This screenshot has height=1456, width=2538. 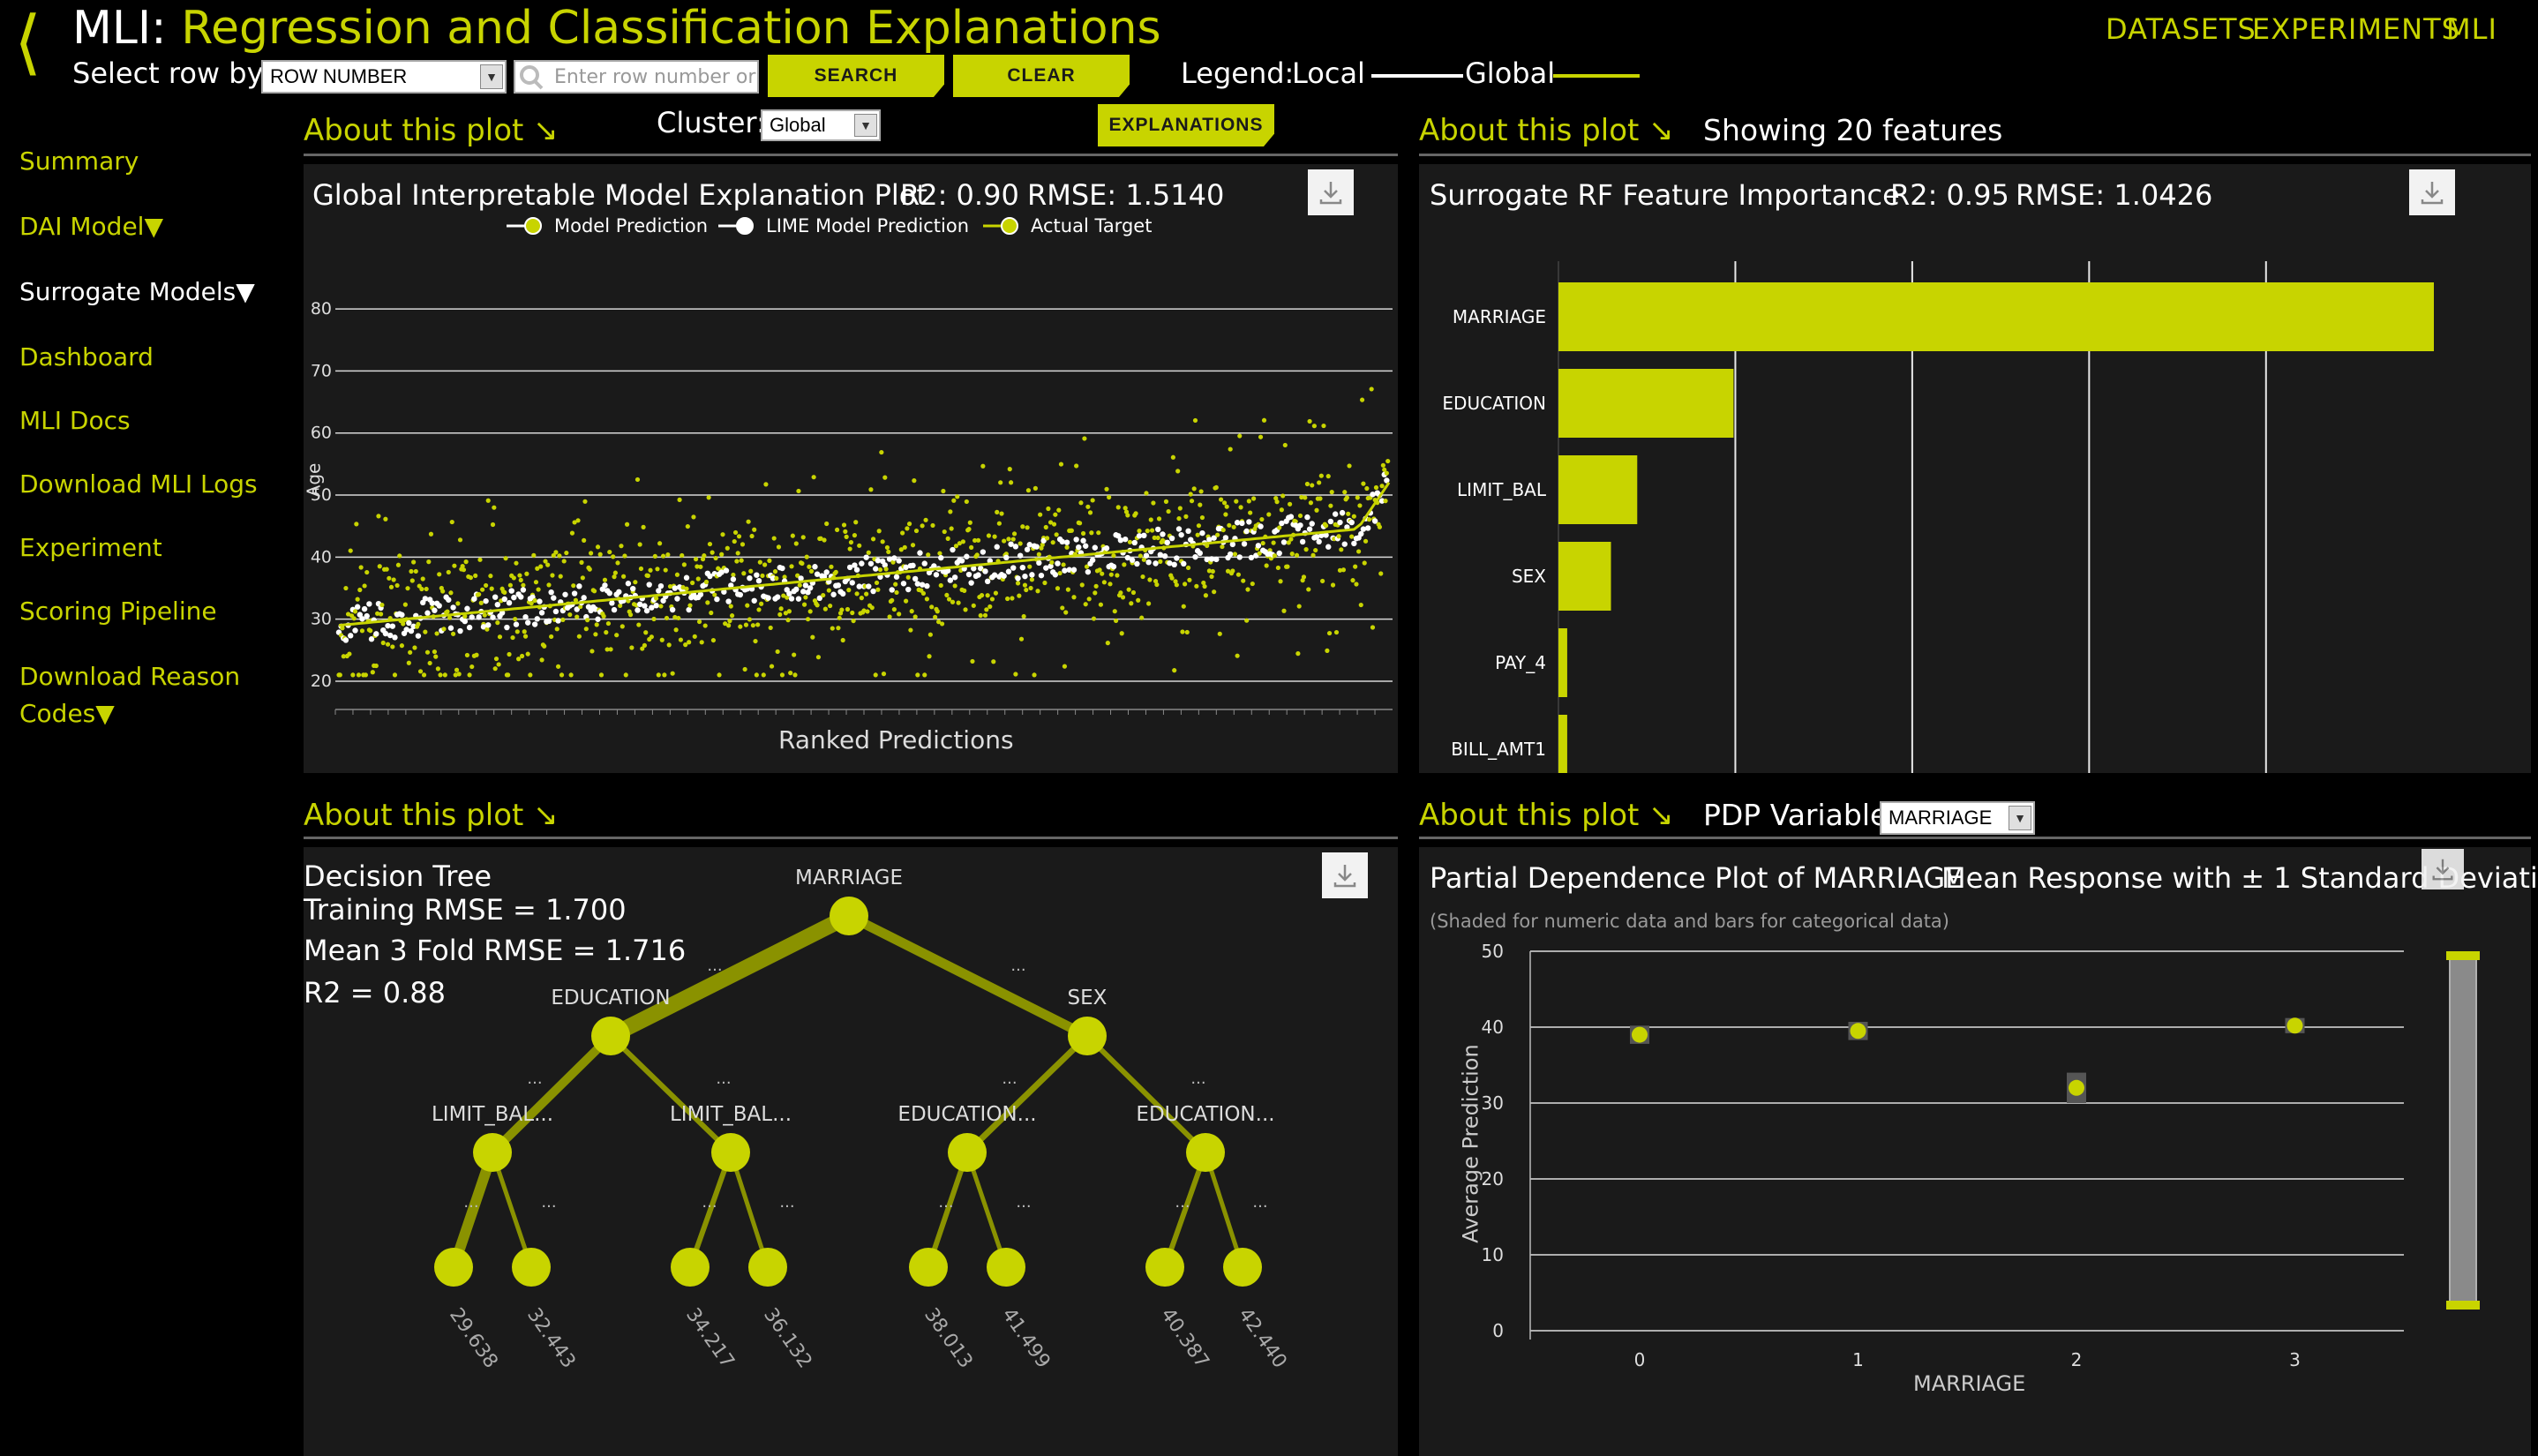 What do you see at coordinates (1858, 1359) in the screenshot?
I see `x-tick-label: 1` at bounding box center [1858, 1359].